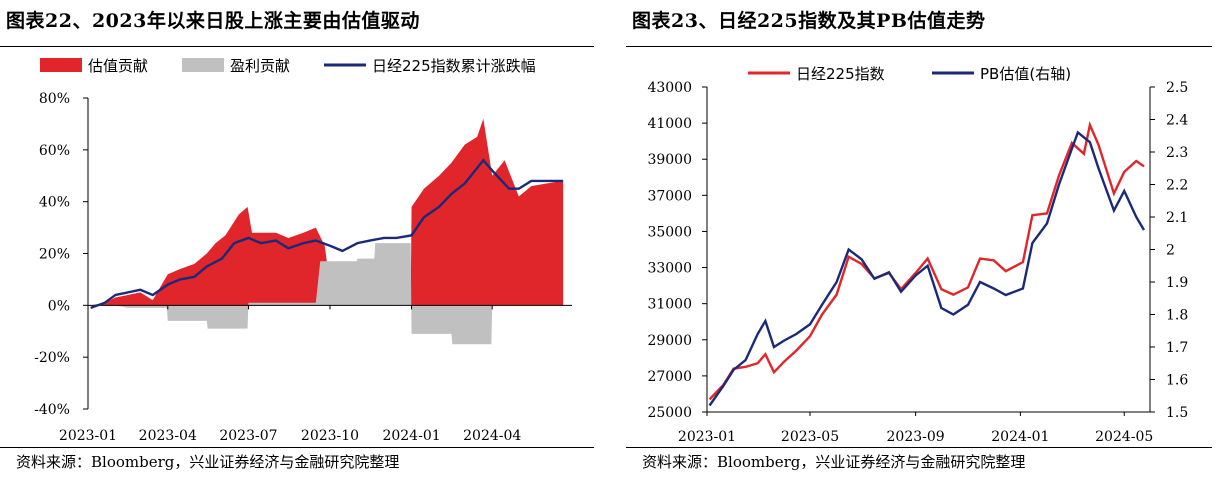 This screenshot has width=1218, height=478. Describe the element at coordinates (1177, 186) in the screenshot. I see `y-right-tick-label: 2.2` at that location.